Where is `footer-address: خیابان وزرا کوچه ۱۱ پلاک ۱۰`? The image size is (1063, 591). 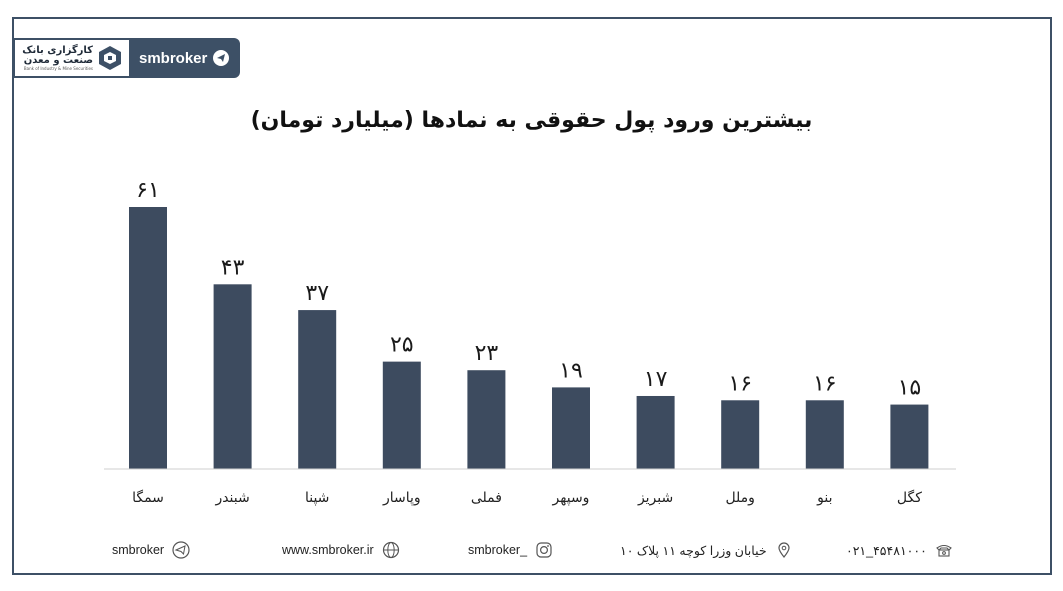 footer-address: خیابان وزرا کوچه ۱۱ پلاک ۱۰ is located at coordinates (706, 550).